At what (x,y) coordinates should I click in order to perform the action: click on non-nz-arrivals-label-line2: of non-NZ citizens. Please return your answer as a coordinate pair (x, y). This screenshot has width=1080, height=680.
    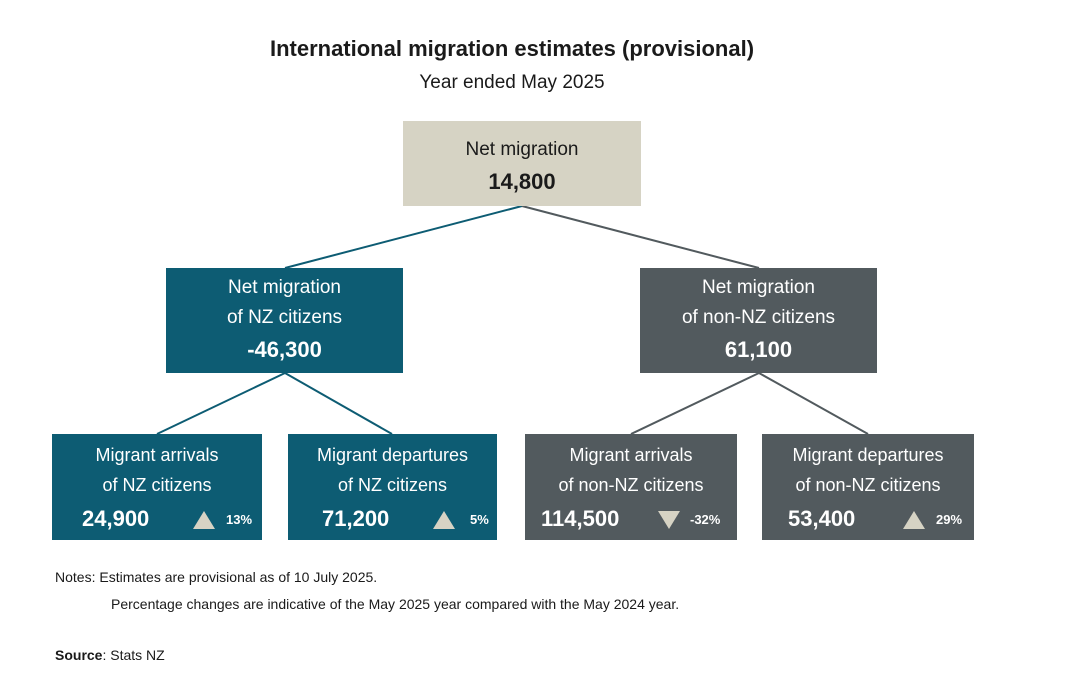
    Looking at the image, I should click on (631, 485).